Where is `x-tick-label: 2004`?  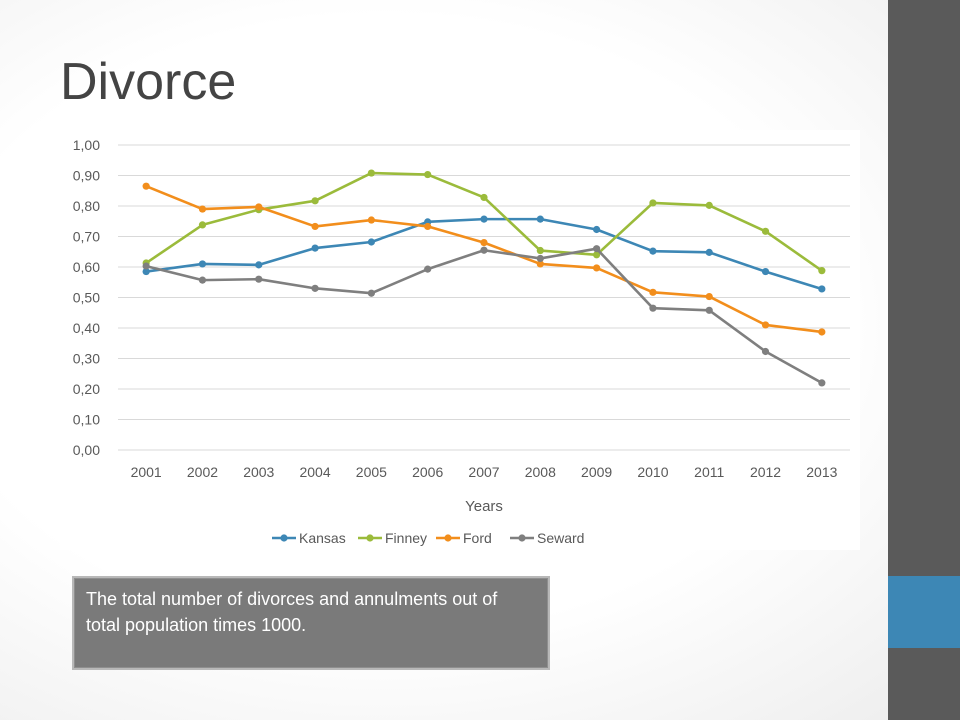 x-tick-label: 2004 is located at coordinates (314, 472).